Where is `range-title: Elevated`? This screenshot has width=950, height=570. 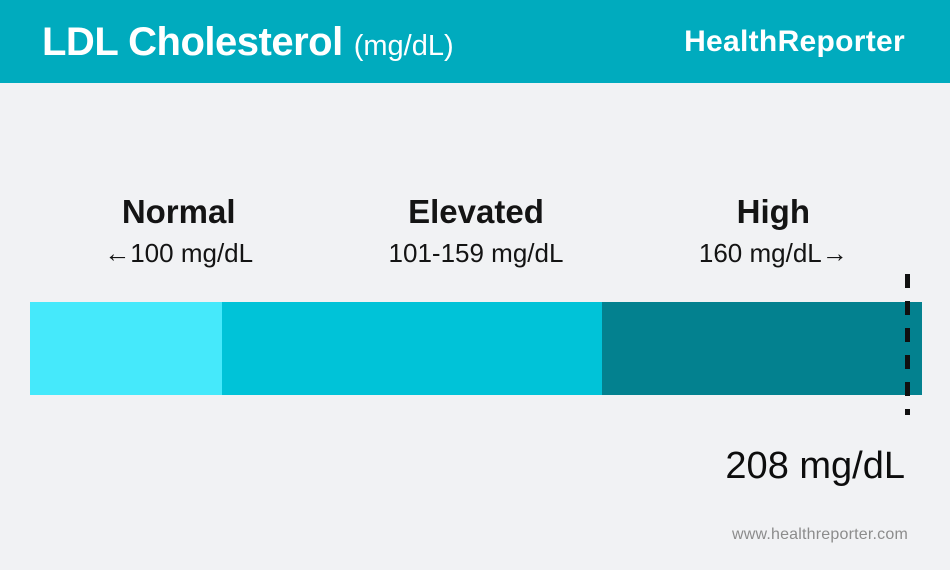
range-title: Elevated is located at coordinates (476, 211).